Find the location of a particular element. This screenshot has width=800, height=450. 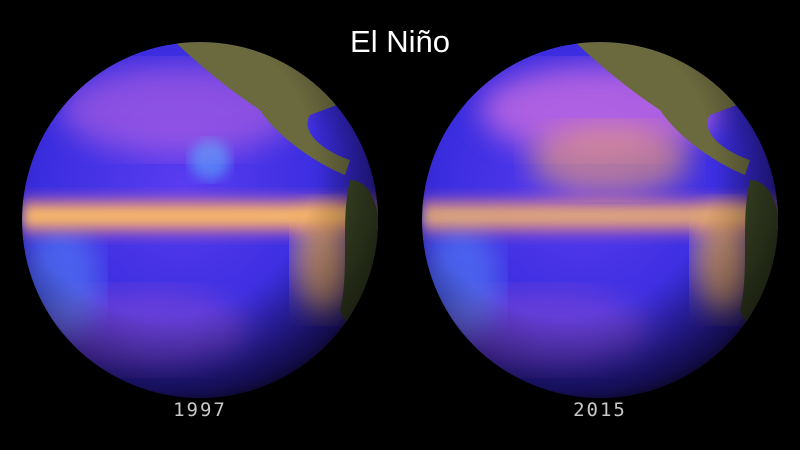

year-label: 2015 is located at coordinates (600, 410).